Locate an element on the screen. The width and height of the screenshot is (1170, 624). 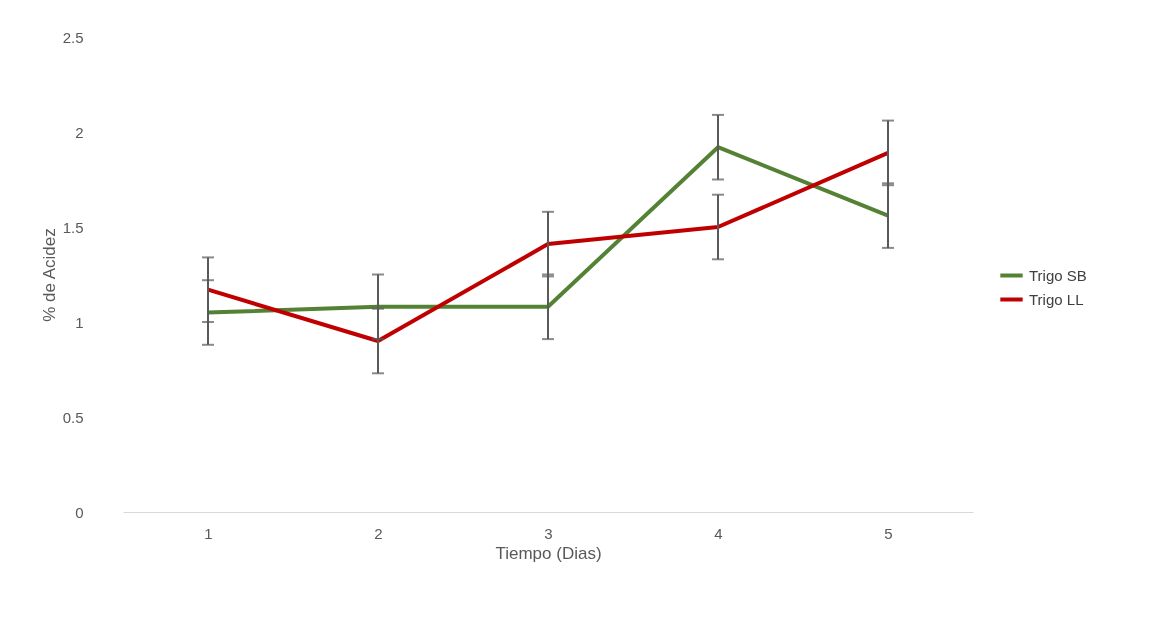
y-tick-label: 2 is located at coordinates (79, 132).